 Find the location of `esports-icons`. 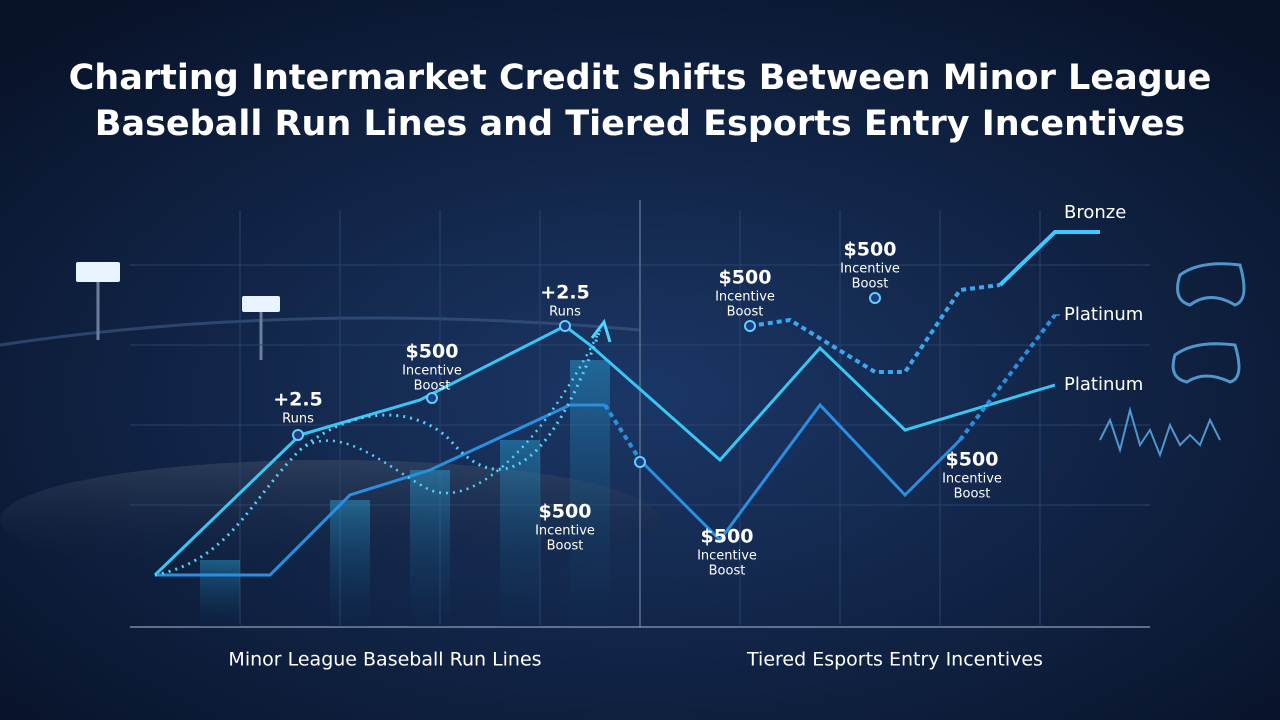

esports-icons is located at coordinates (1172, 360).